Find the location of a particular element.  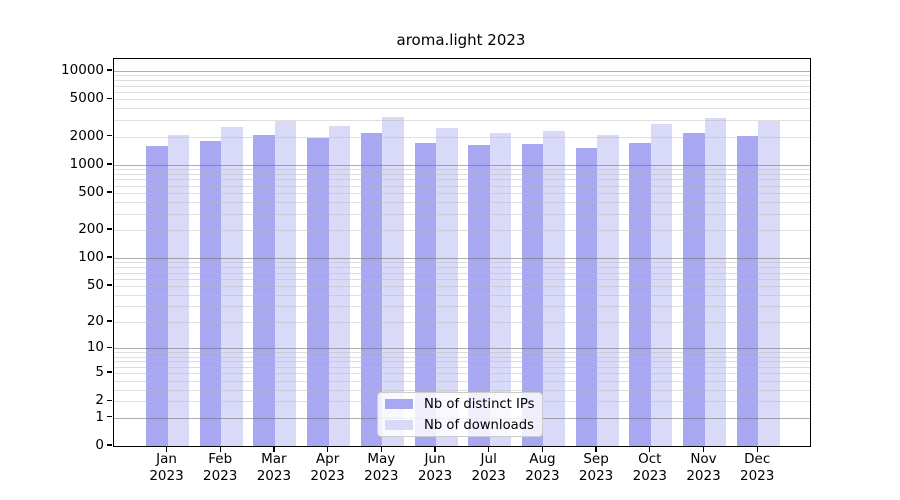

x-tick-month: Feb is located at coordinates (220, 459).